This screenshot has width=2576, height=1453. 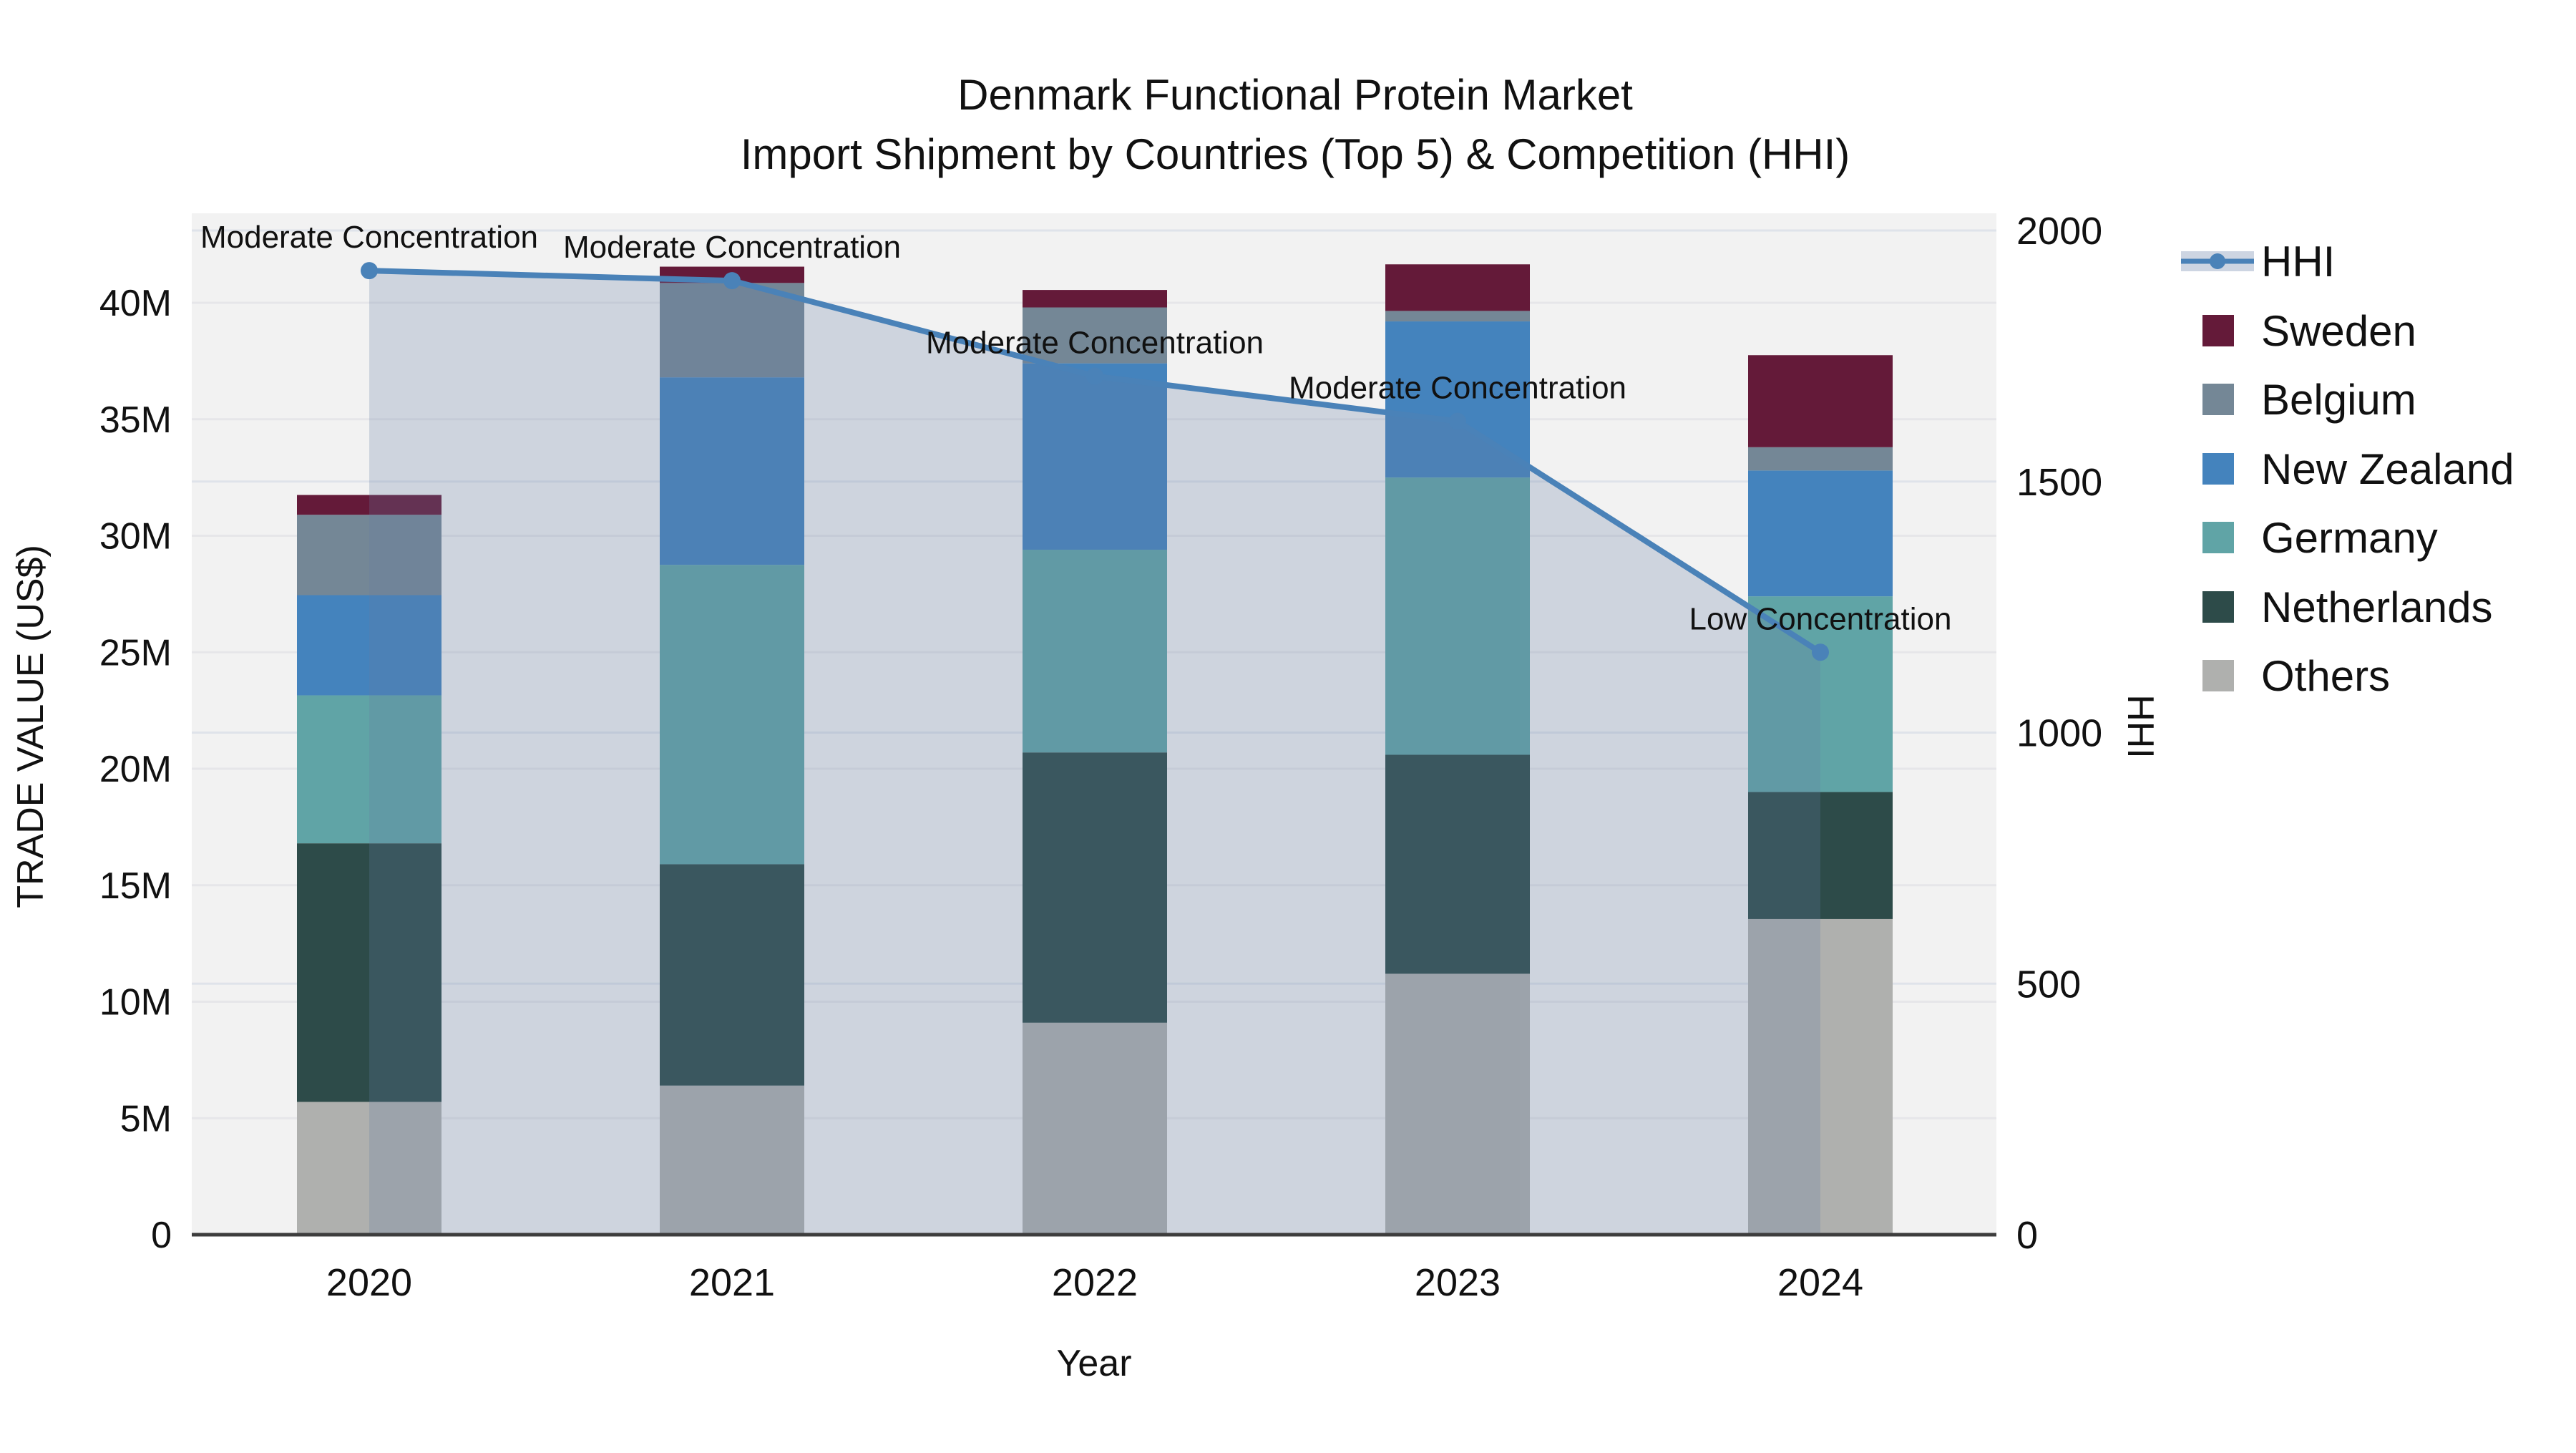 I want to click on bar-segment-sweden-2020, so click(x=369, y=505).